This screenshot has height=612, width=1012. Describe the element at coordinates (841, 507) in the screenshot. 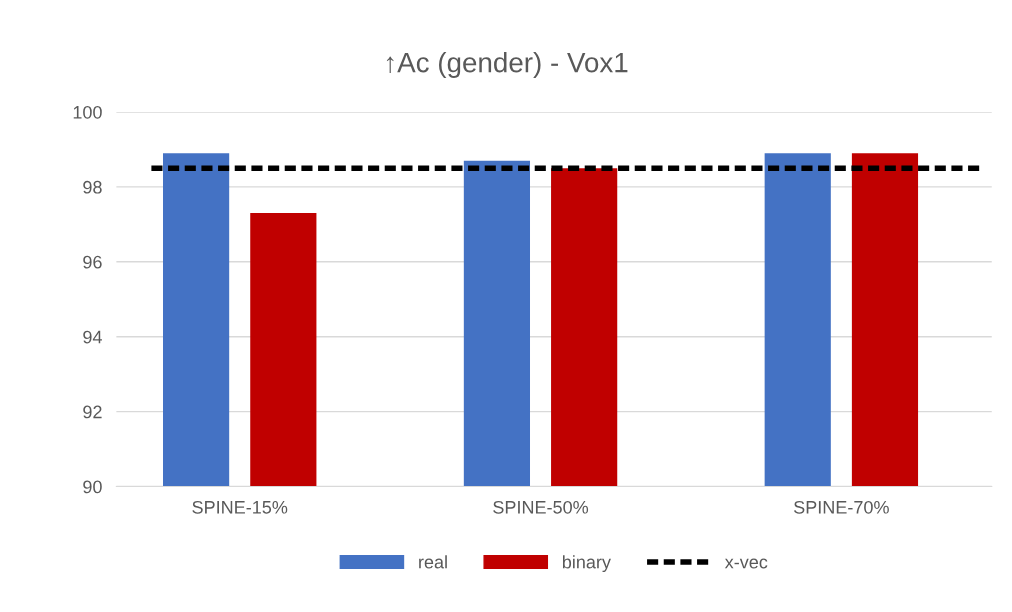

I see `x-tick-label: SPINE-70%` at that location.